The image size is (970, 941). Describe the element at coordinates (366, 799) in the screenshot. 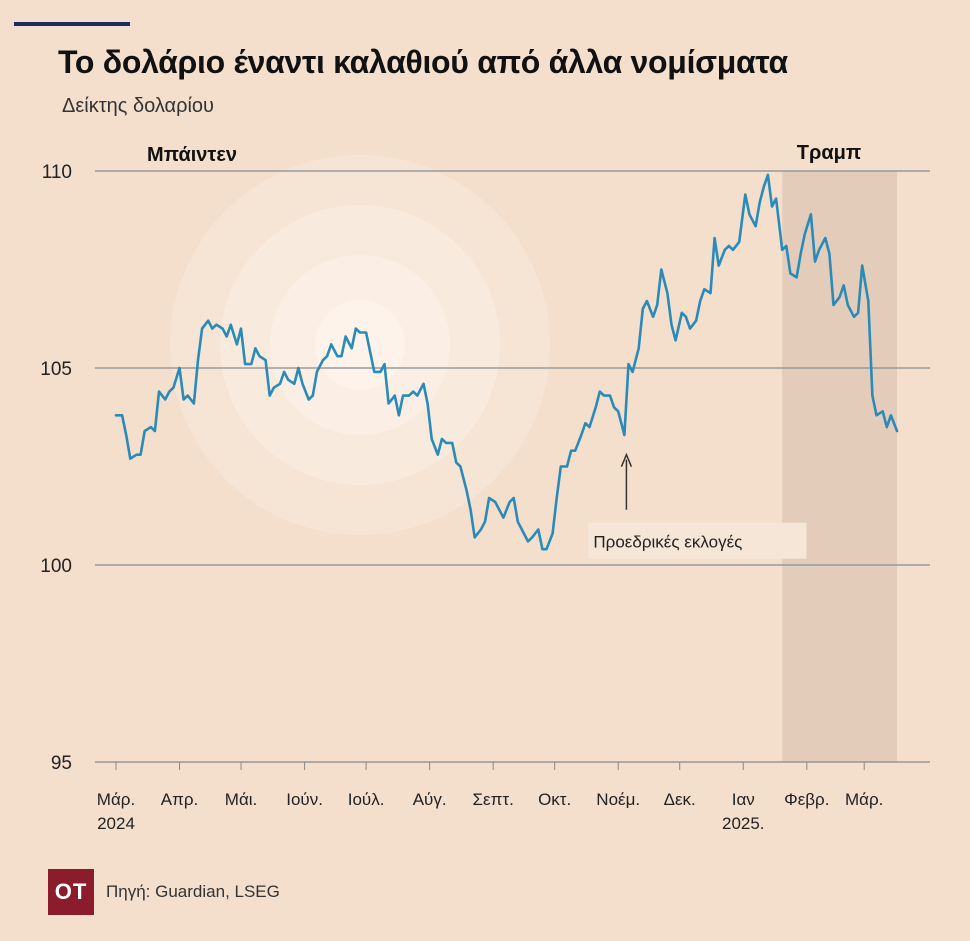

I see `x-tick-label-4: Ιούλ.` at that location.